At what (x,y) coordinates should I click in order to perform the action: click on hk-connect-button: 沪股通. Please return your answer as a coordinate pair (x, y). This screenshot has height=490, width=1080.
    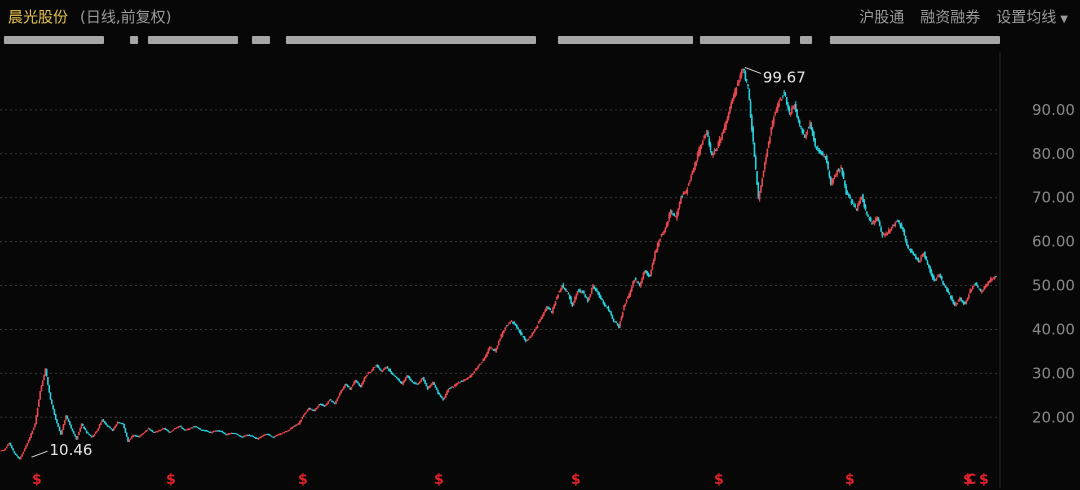
    Looking at the image, I should click on (882, 17).